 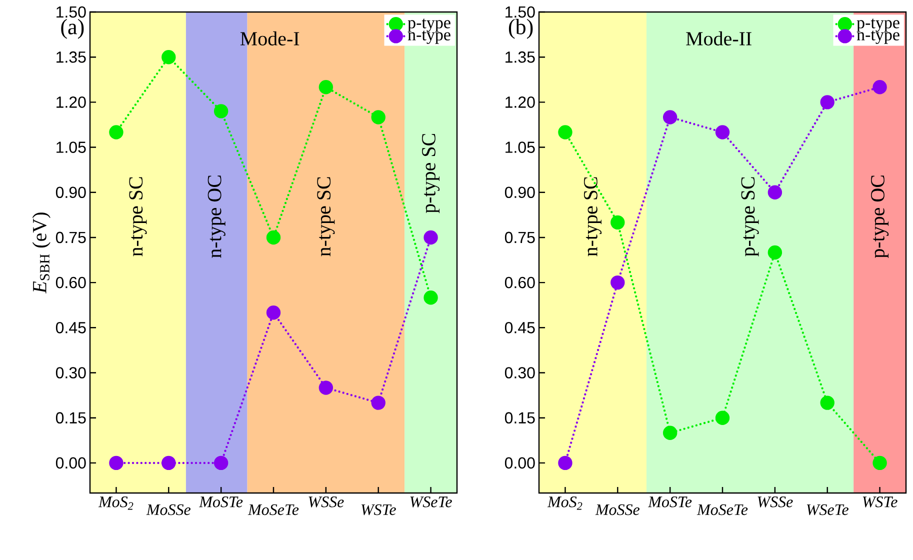 What do you see at coordinates (880, 217) in the screenshot?
I see `annotation: p-type OC` at bounding box center [880, 217].